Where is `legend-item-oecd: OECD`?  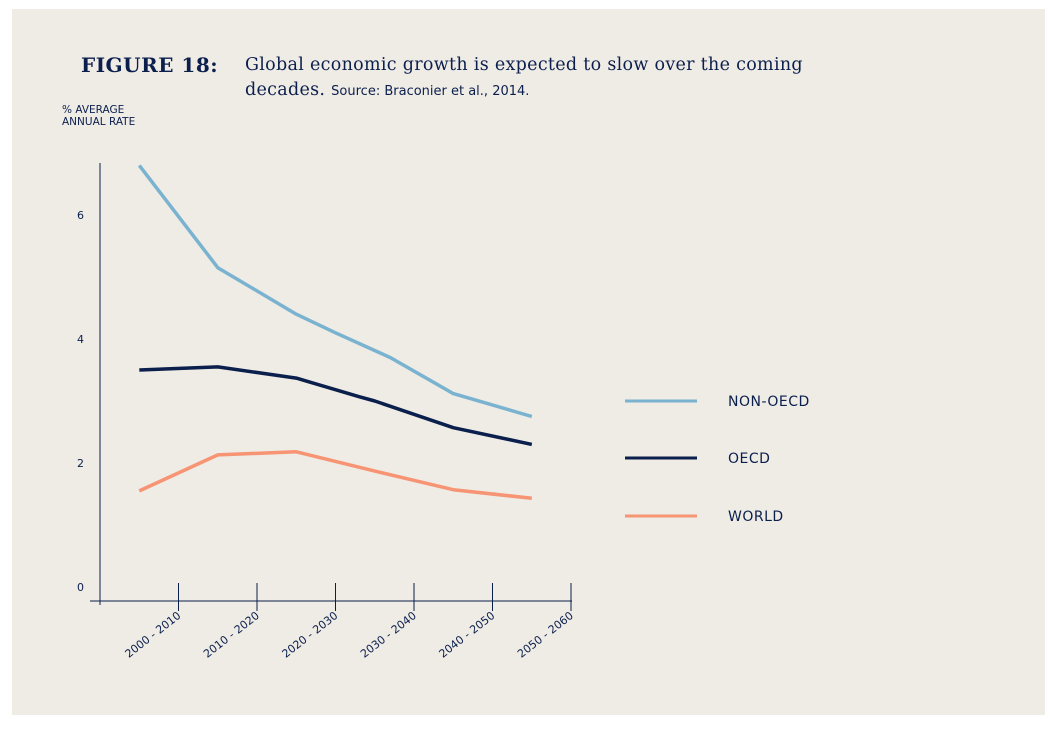 legend-item-oecd: OECD is located at coordinates (697, 459).